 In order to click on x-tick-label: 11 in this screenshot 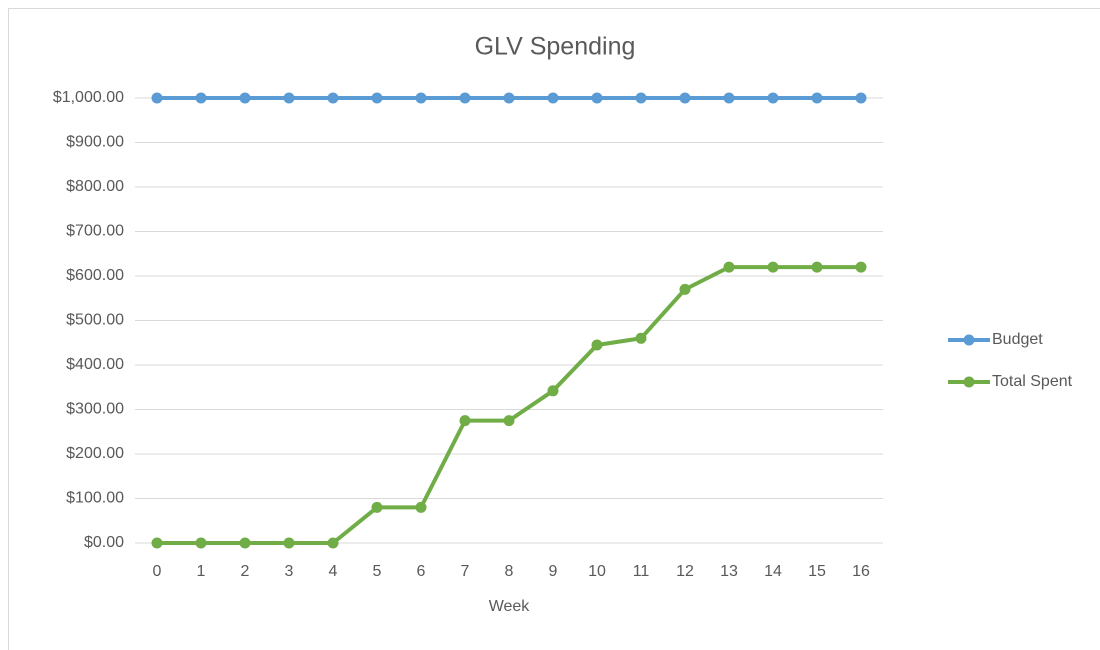, I will do `click(641, 571)`.